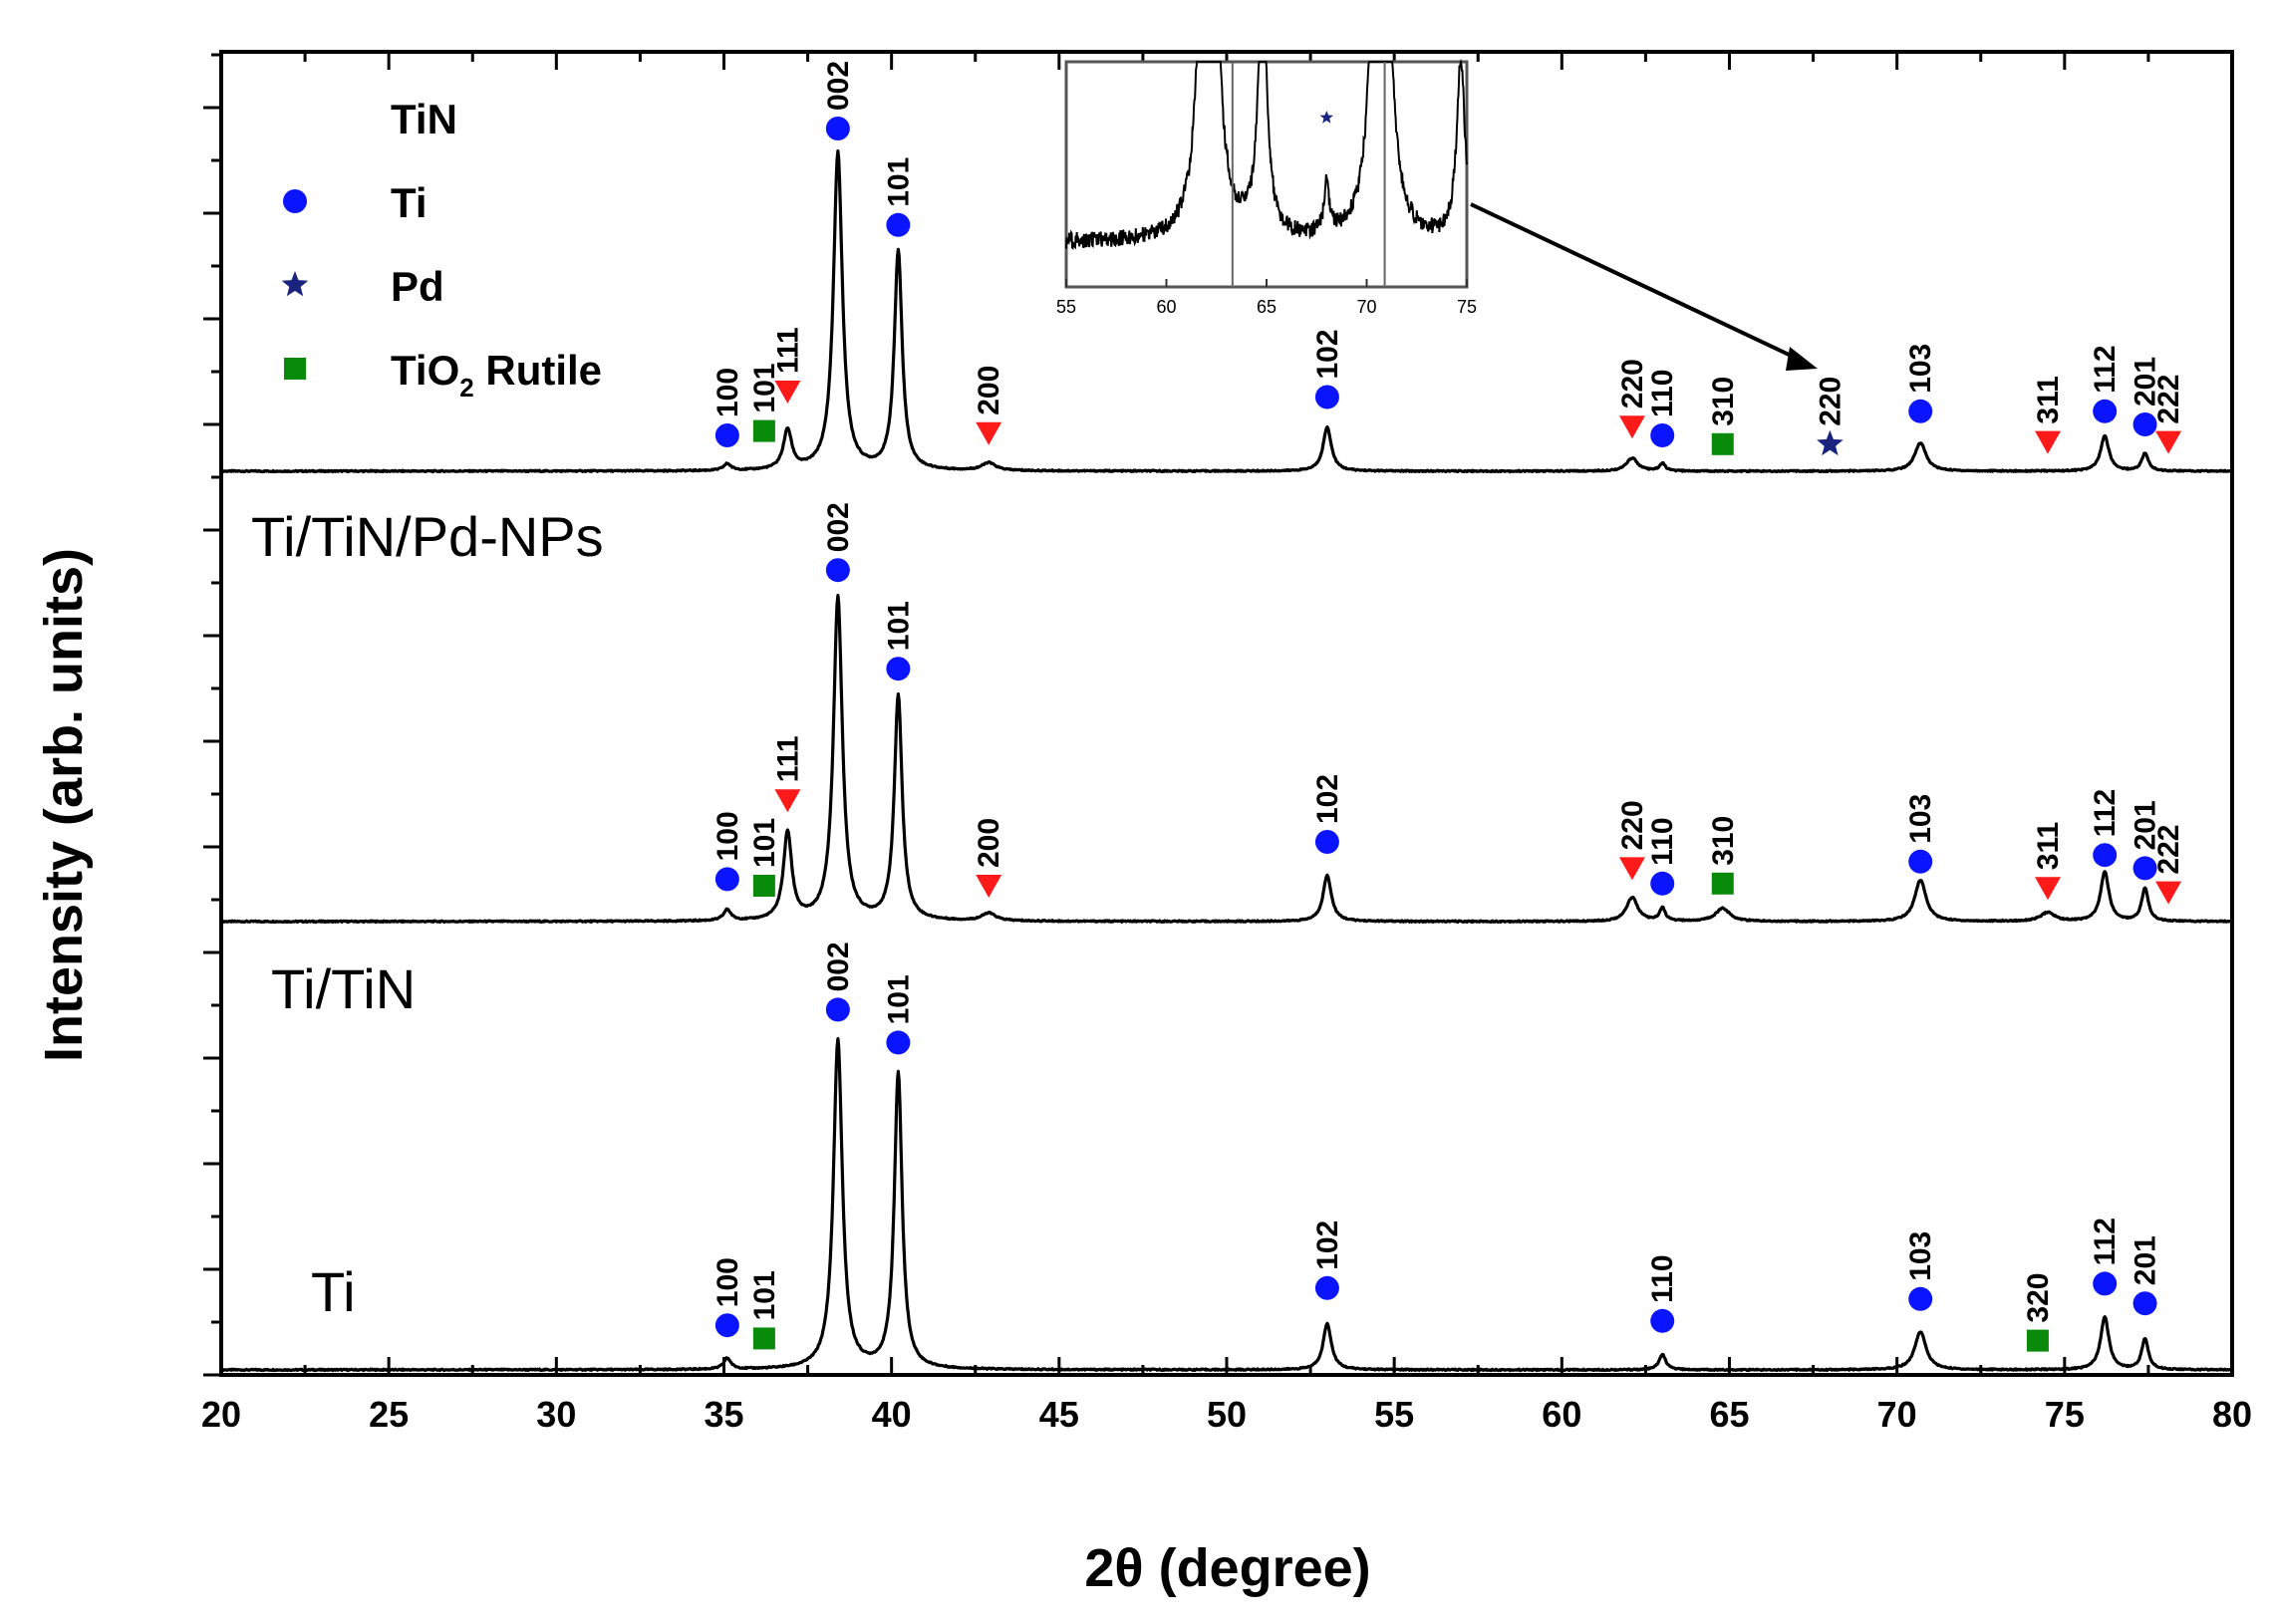 This screenshot has height=1624, width=2270. What do you see at coordinates (1467, 307) in the screenshot?
I see `inset-tick-label: 75` at bounding box center [1467, 307].